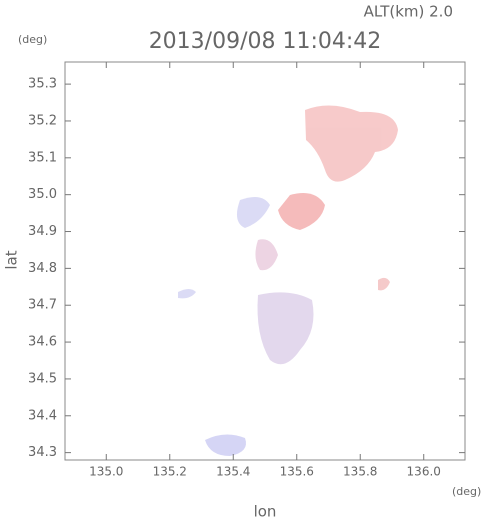  What do you see at coordinates (233, 472) in the screenshot?
I see `x-tick-label: 135.4` at bounding box center [233, 472].